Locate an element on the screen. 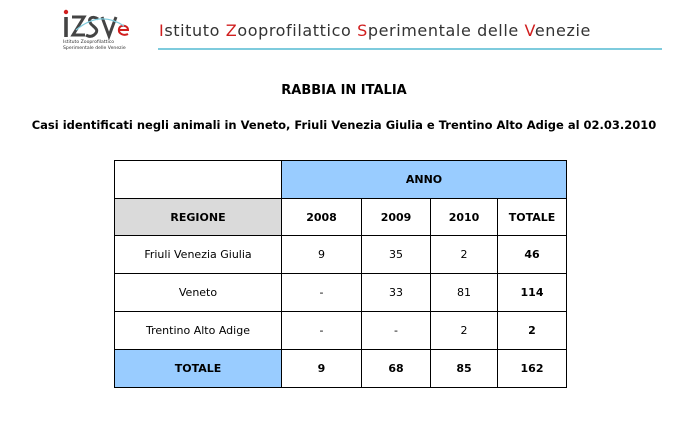 This screenshot has height=428, width=688. institute-name-initial: Z is located at coordinates (231, 30).